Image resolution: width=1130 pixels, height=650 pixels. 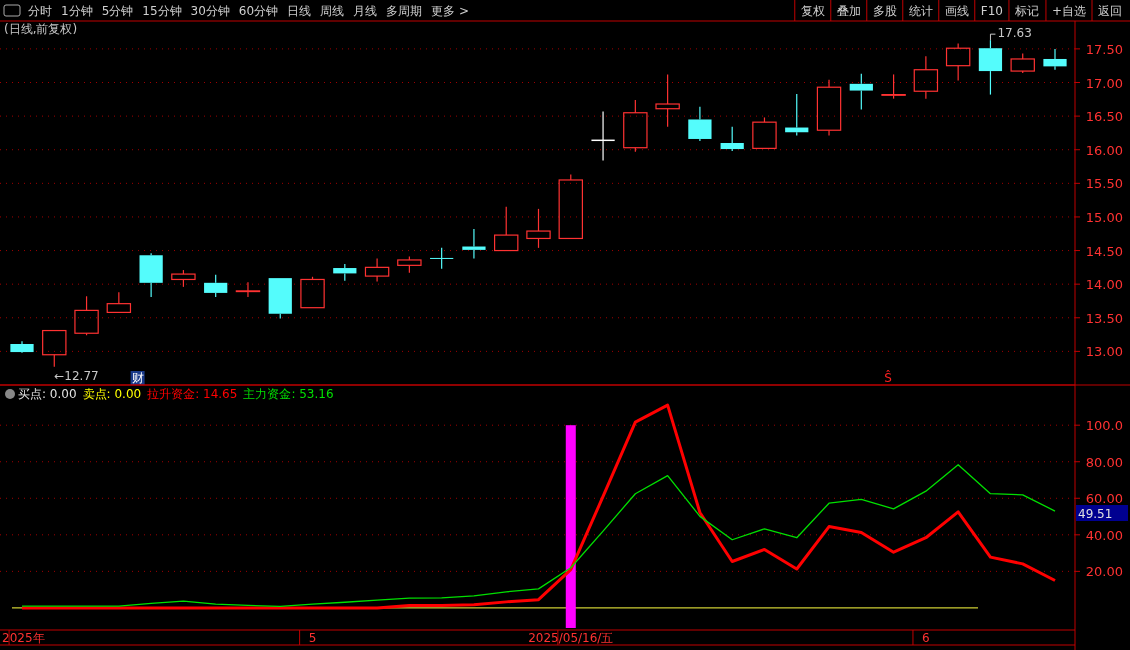 I want to click on y-tick-label: 100.0, so click(x=1104, y=426).